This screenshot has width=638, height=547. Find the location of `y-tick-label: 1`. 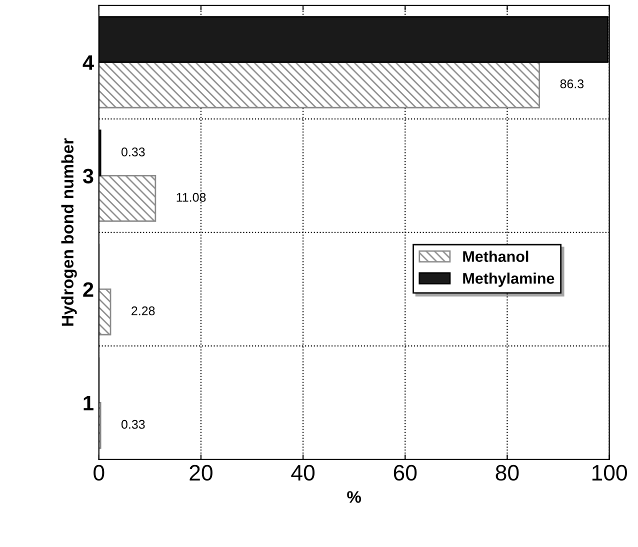

y-tick-label: 1 is located at coordinates (89, 403).